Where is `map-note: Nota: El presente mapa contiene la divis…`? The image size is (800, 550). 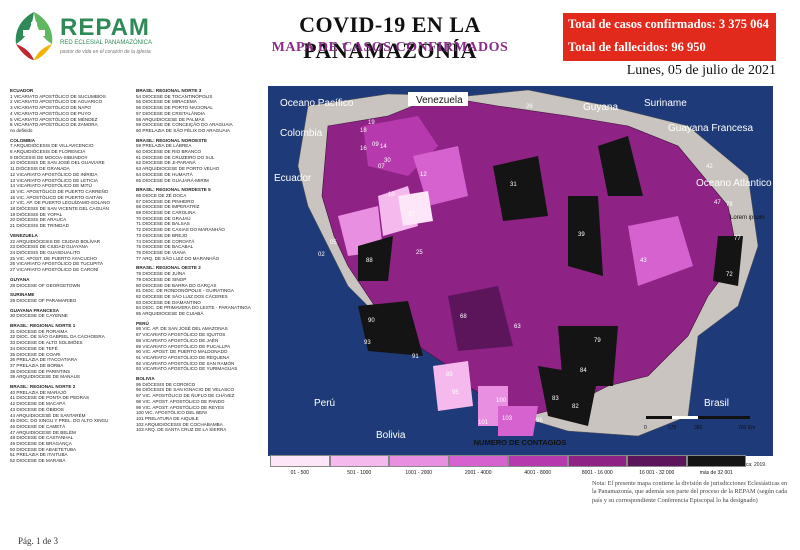 map-note: Nota: El presente mapa contiene la divis… is located at coordinates (690, 492).